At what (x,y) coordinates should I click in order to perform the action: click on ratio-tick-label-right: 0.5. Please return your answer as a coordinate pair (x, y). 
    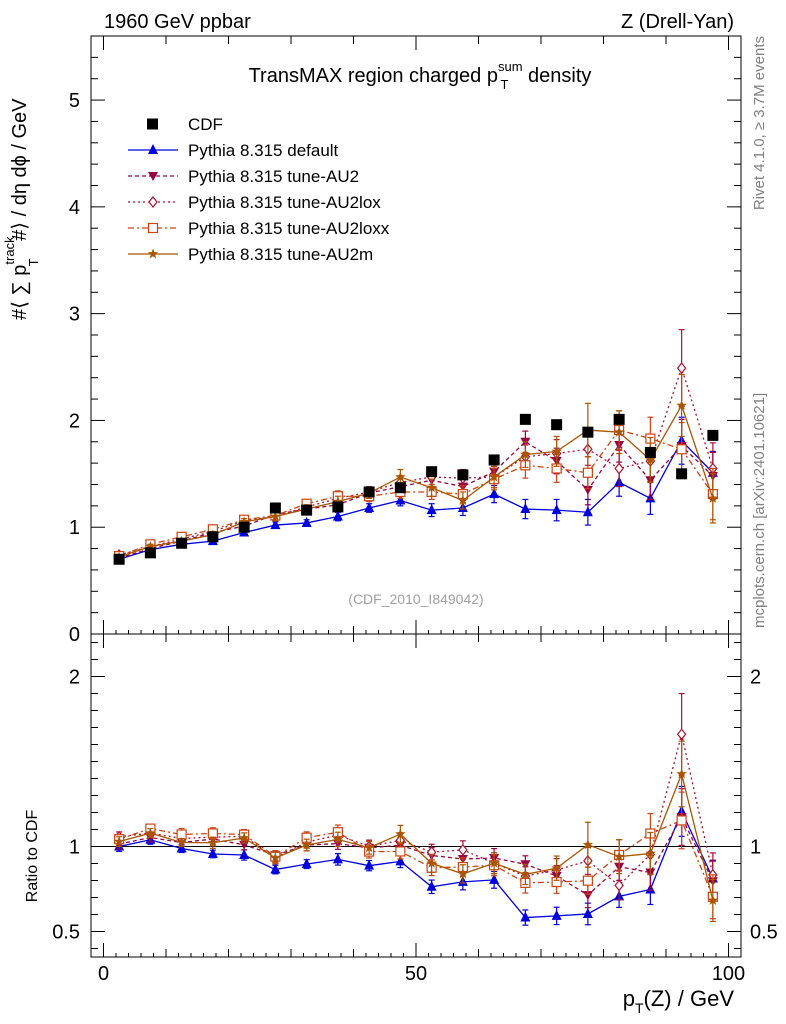
    Looking at the image, I should click on (764, 933).